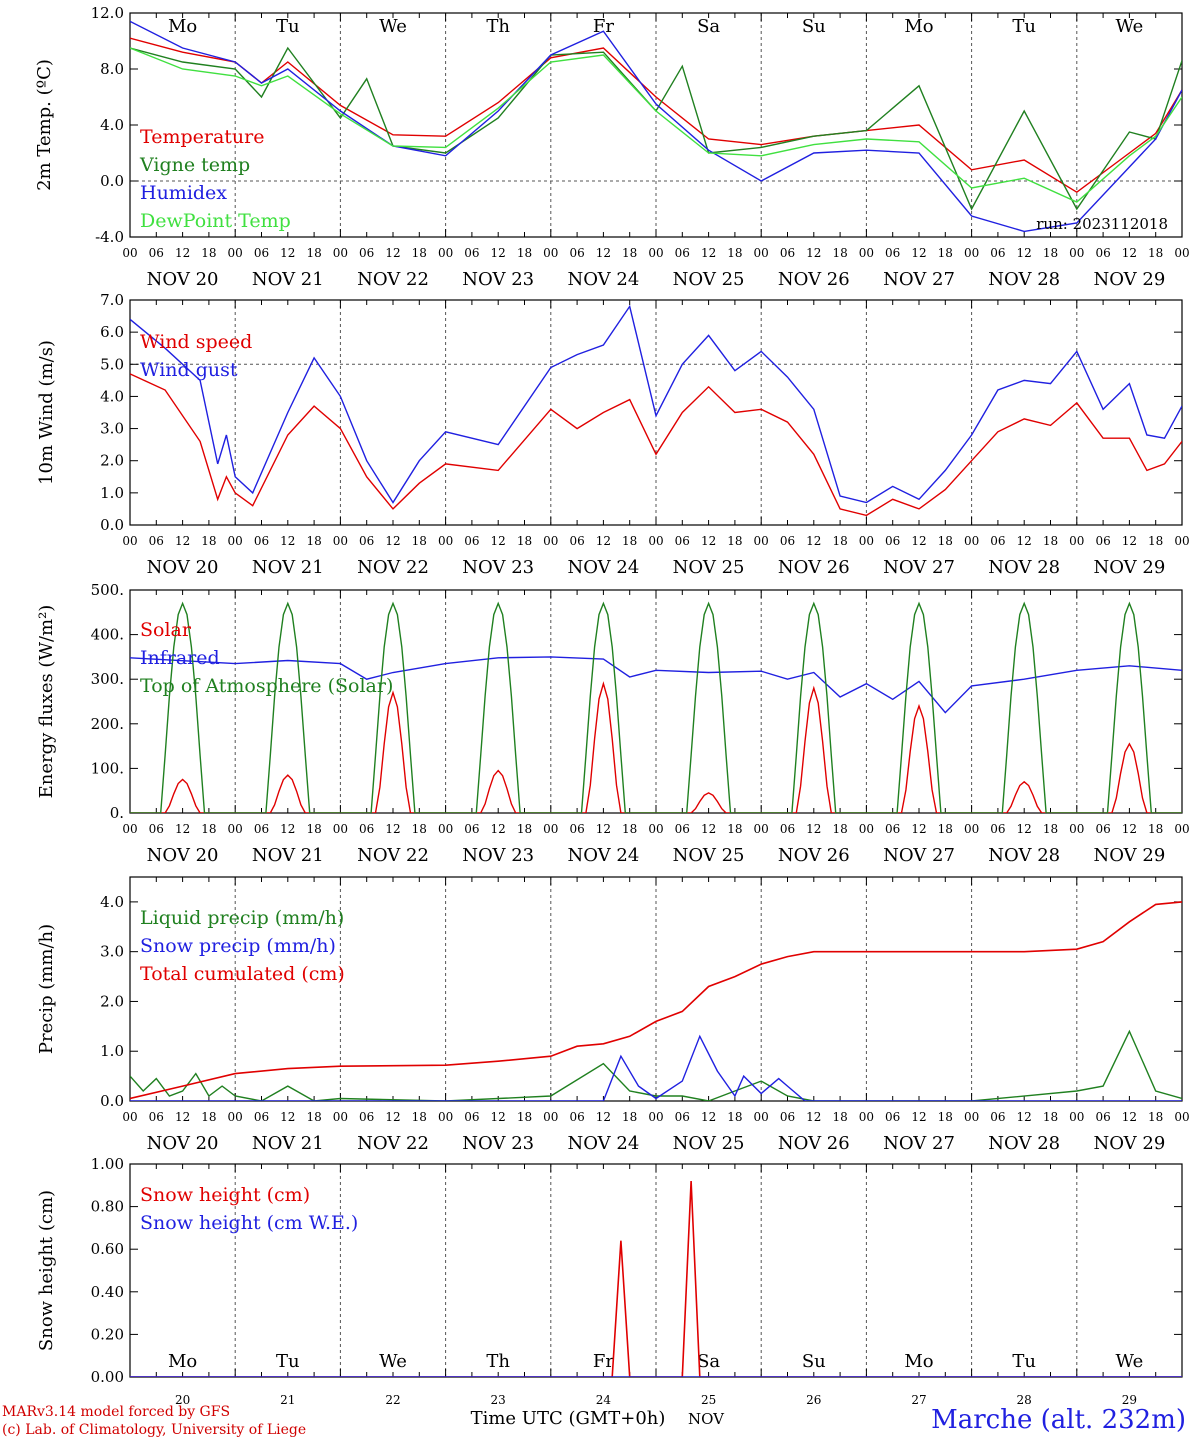 This screenshot has width=1194, height=1440. I want to click on weekday-label: We, so click(393, 1361).